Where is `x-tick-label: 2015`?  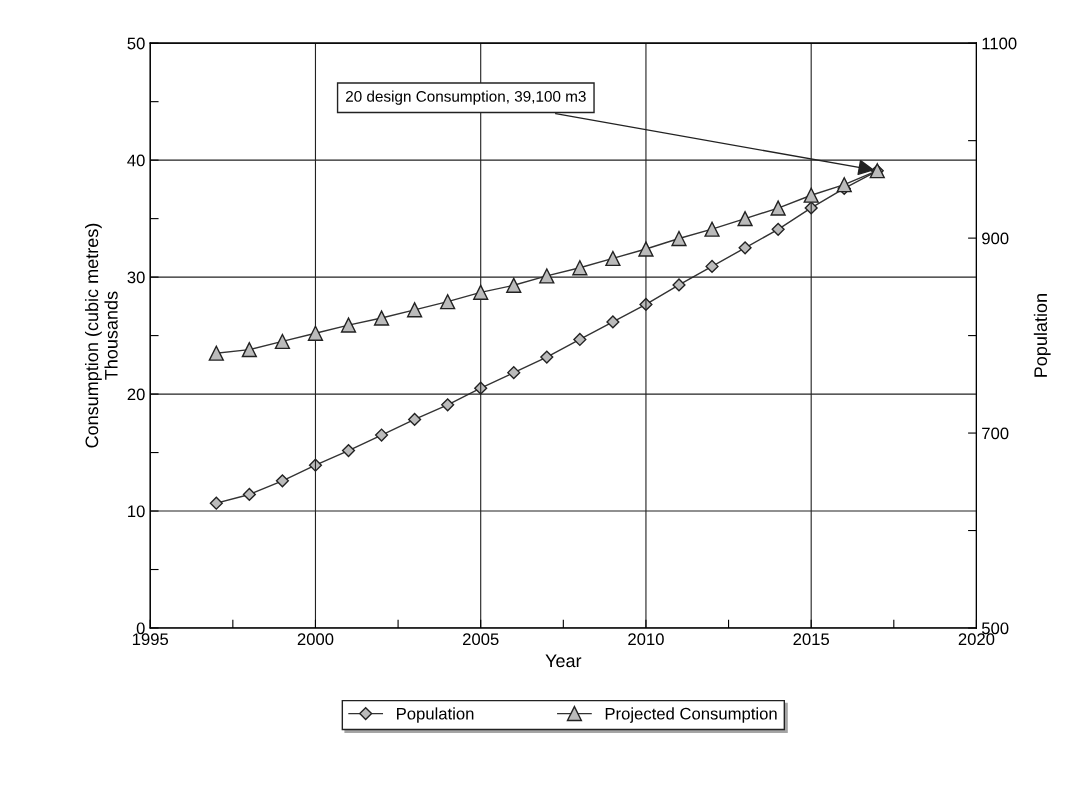
x-tick-label: 2015 is located at coordinates (811, 639).